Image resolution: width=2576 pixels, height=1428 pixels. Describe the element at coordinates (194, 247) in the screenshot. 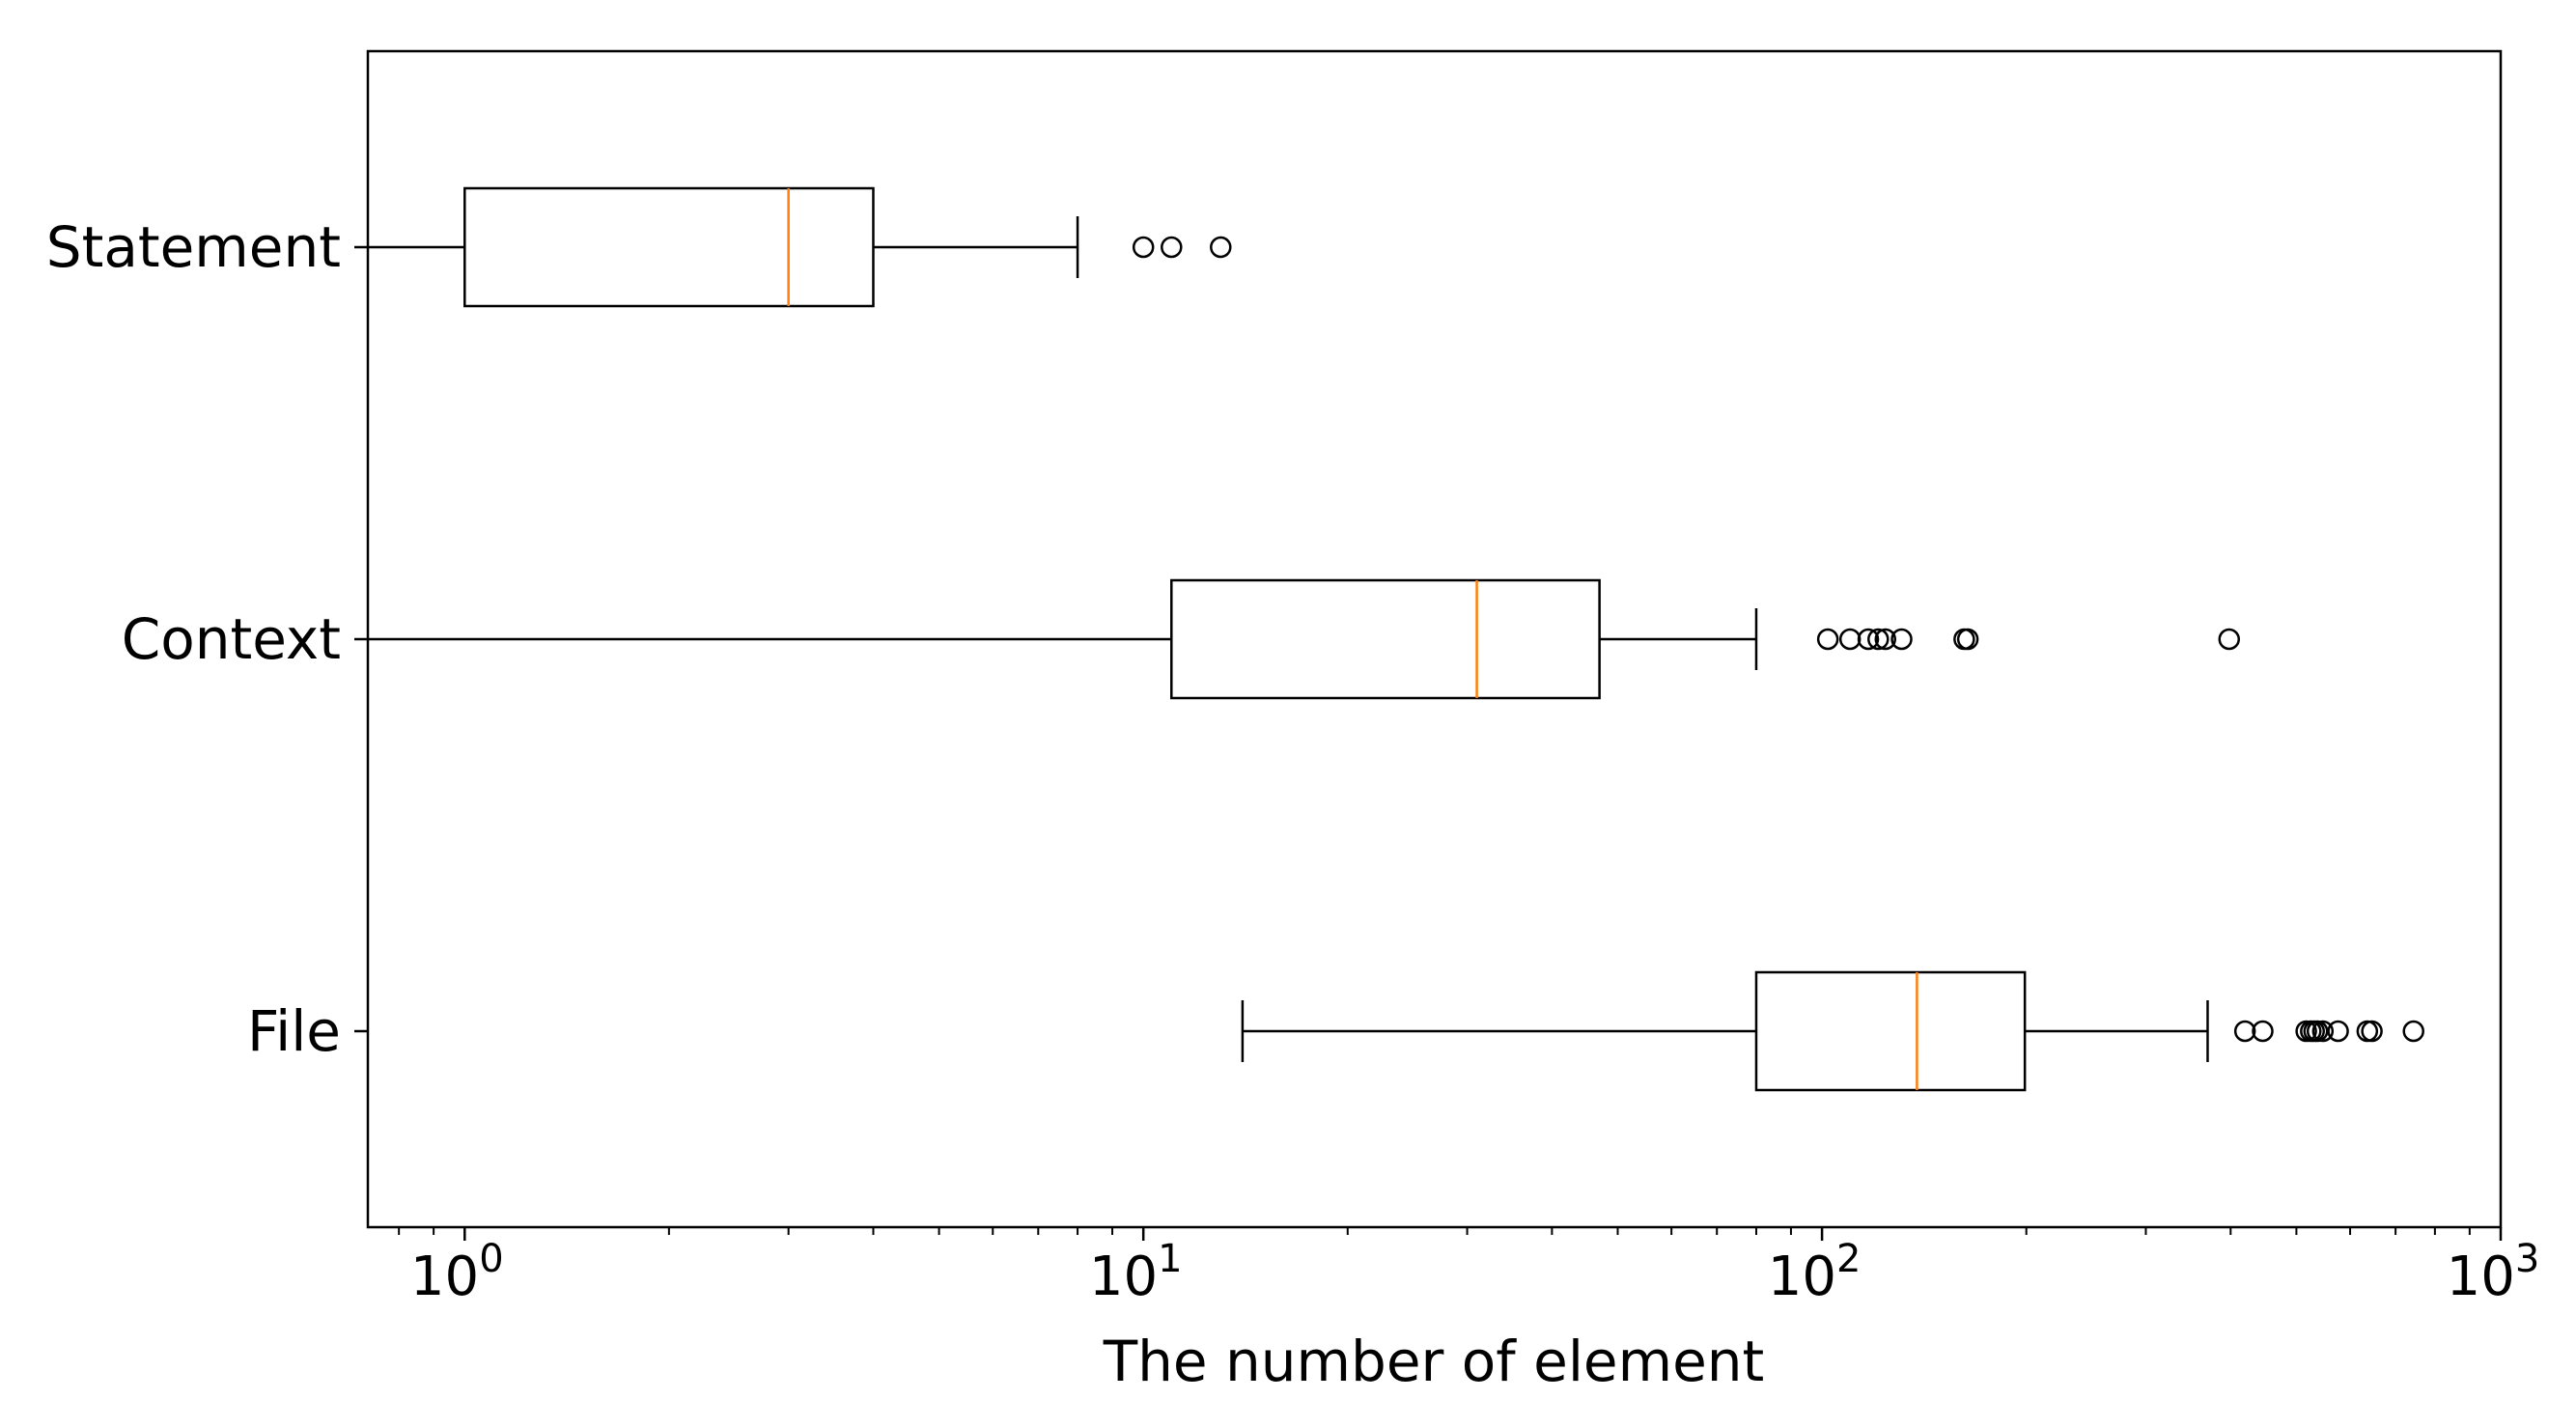

I see `y-tick-label: Statement` at that location.